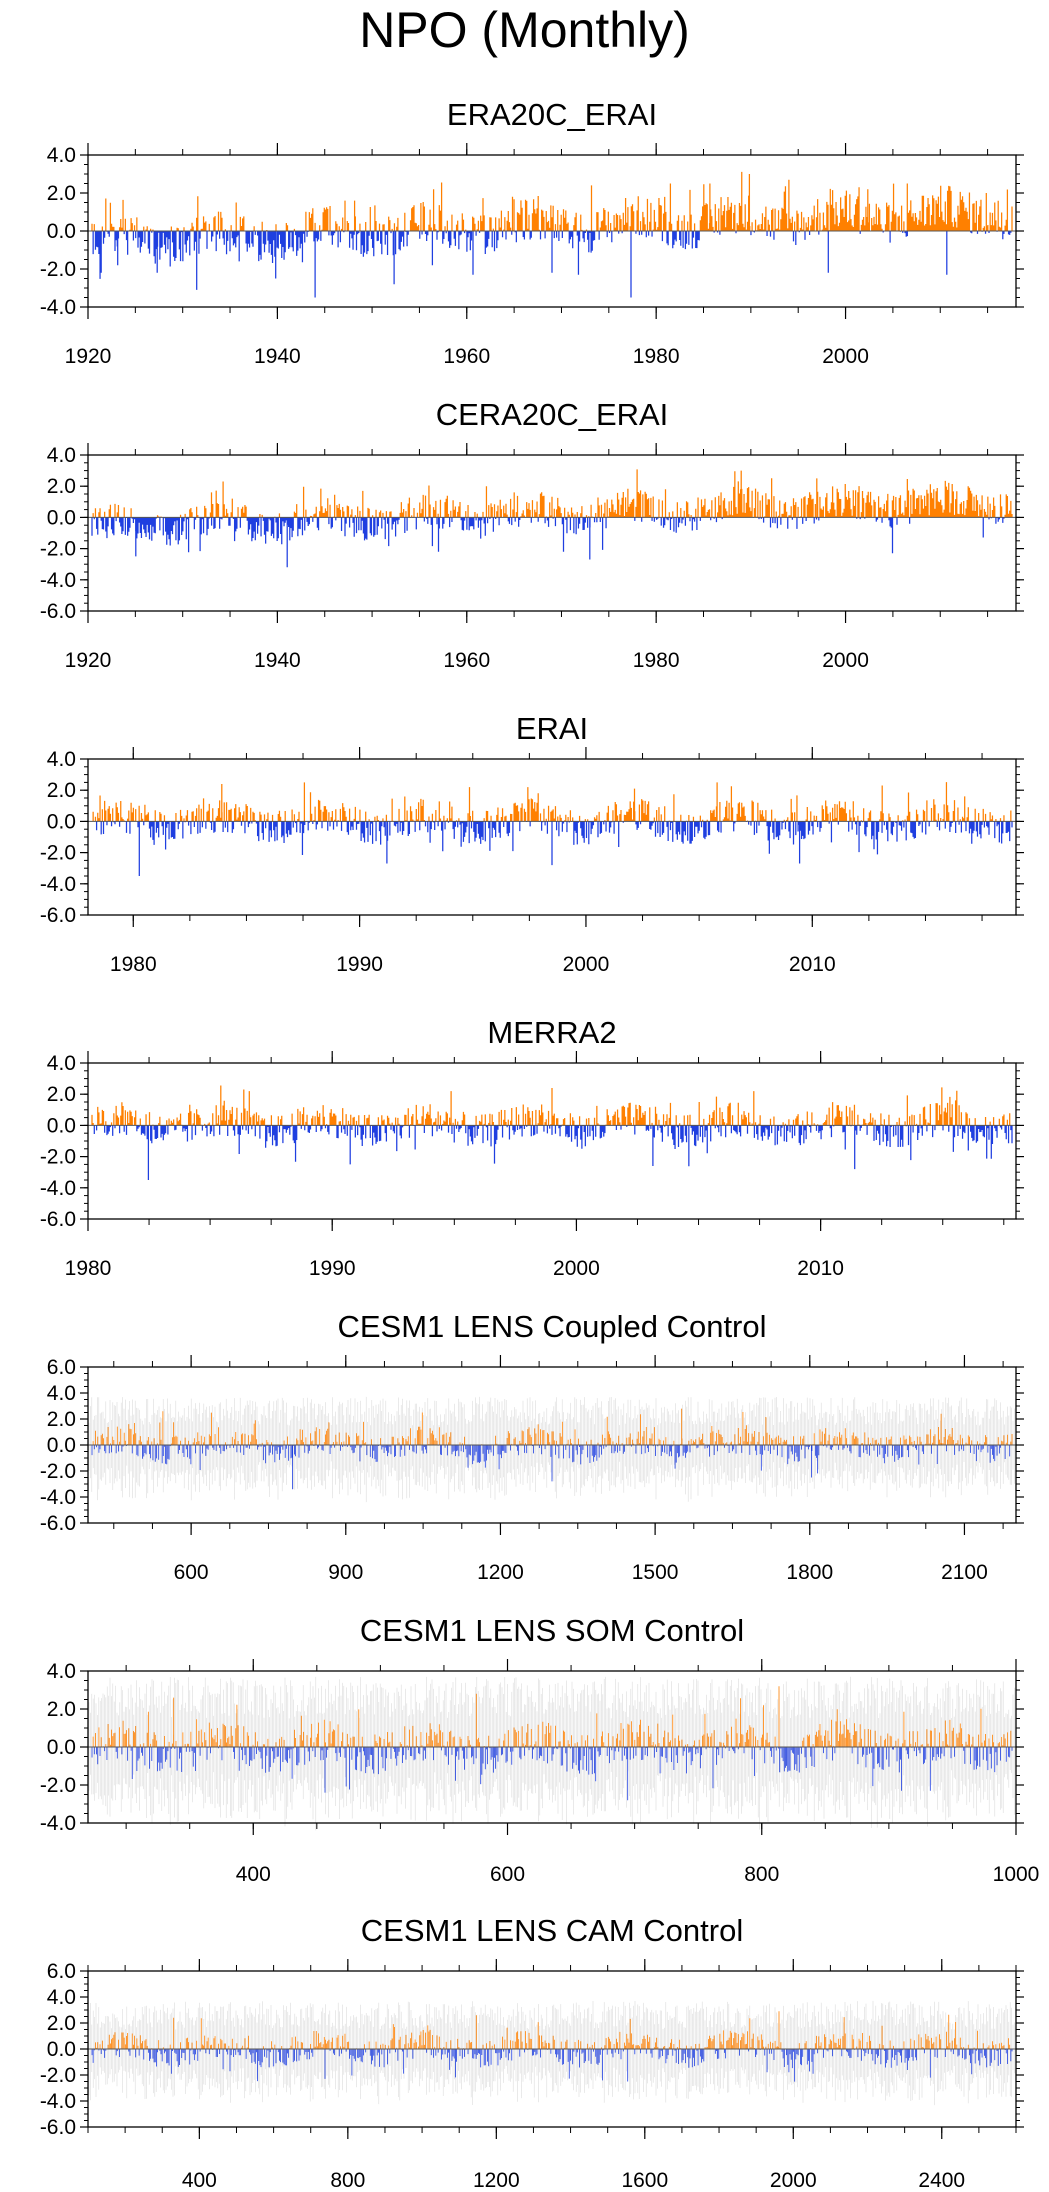 This screenshot has height=2192, width=1049. What do you see at coordinates (551, 1032) in the screenshot?
I see `panel-title: MERRA2` at bounding box center [551, 1032].